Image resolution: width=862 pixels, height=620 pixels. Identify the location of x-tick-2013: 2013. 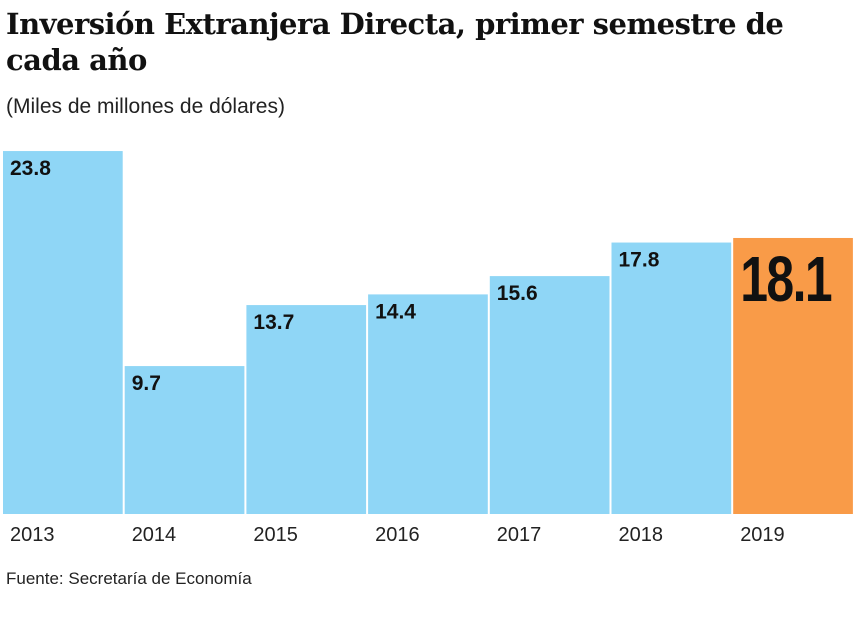
(32, 535).